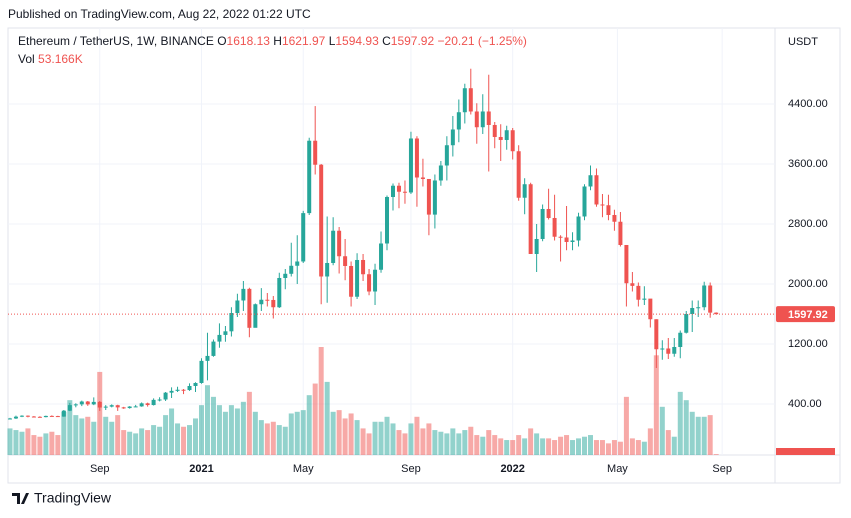 The height and width of the screenshot is (518, 851). I want to click on logo: TradingView, so click(62, 498).